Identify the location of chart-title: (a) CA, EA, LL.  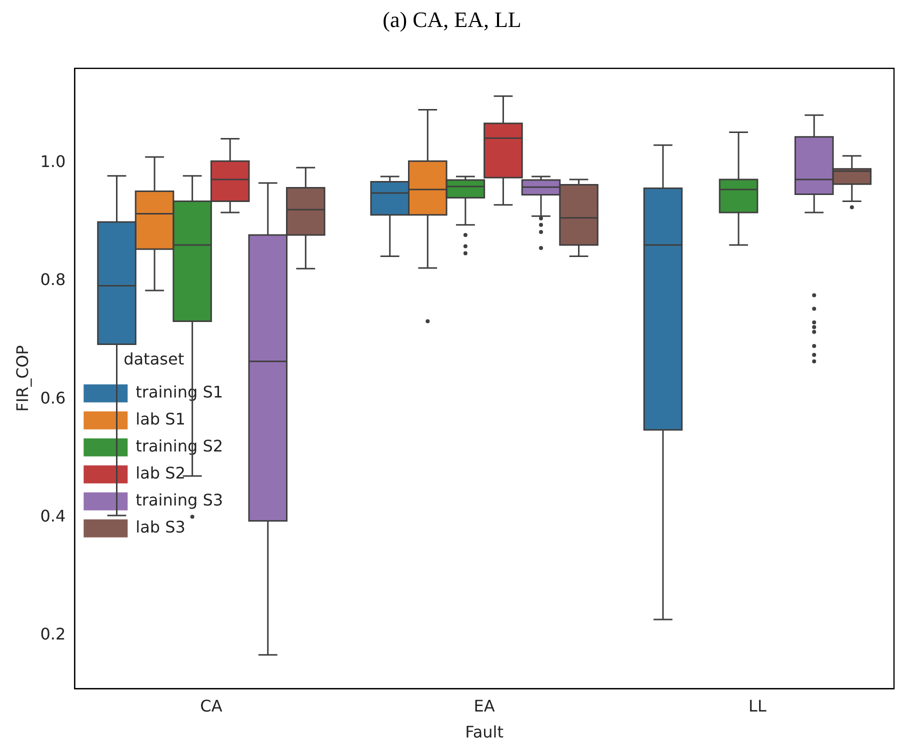
(452, 19).